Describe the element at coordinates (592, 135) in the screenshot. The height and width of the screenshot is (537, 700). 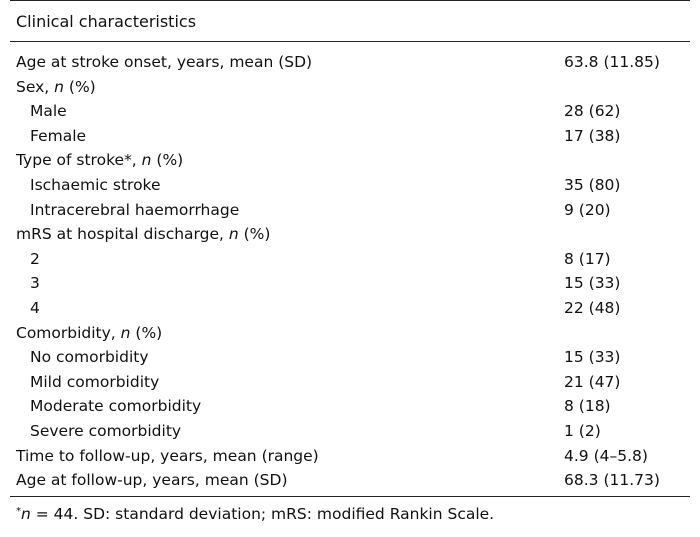
I see `row-value: 17 (38)` at that location.